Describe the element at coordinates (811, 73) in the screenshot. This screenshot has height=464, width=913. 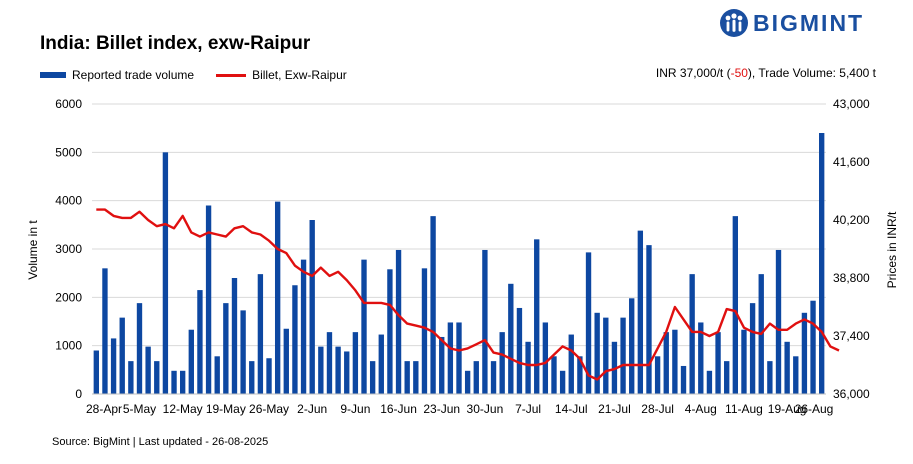
I see `summary-suffix: ), Trade Volume: 5,400 t` at that location.